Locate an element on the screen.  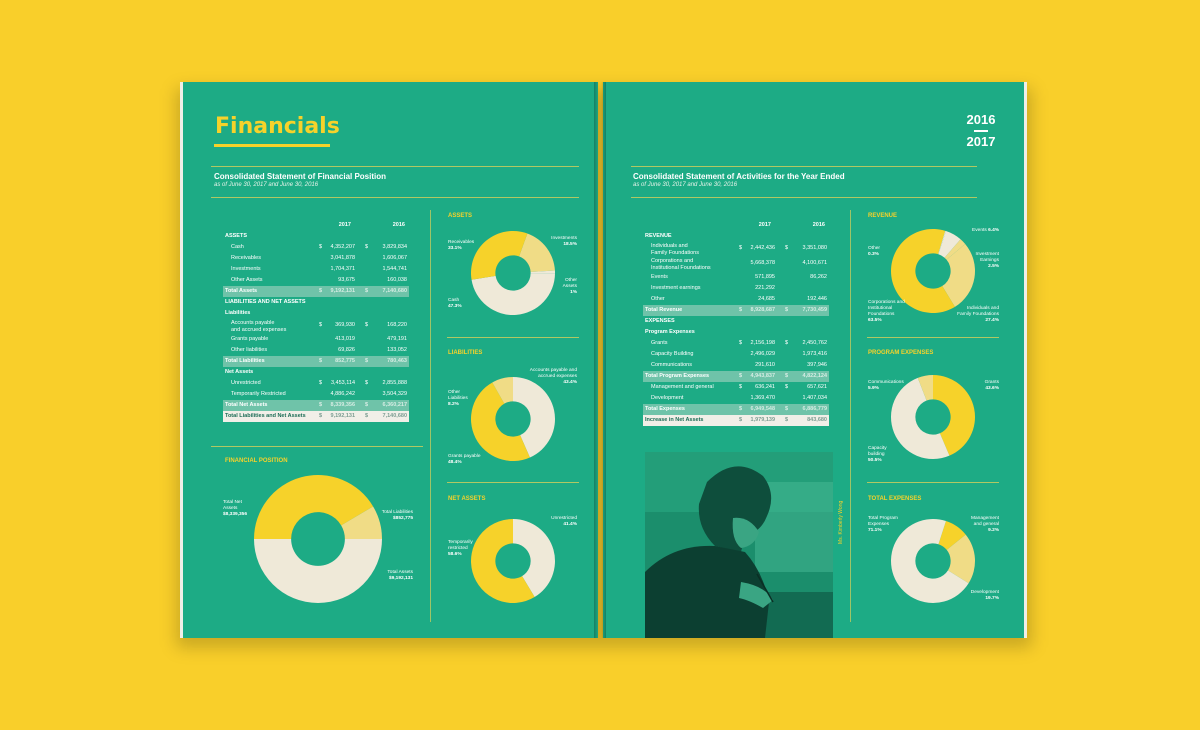
photo-credit: Ms. Kimberly Wong is located at coordinates (841, 522).